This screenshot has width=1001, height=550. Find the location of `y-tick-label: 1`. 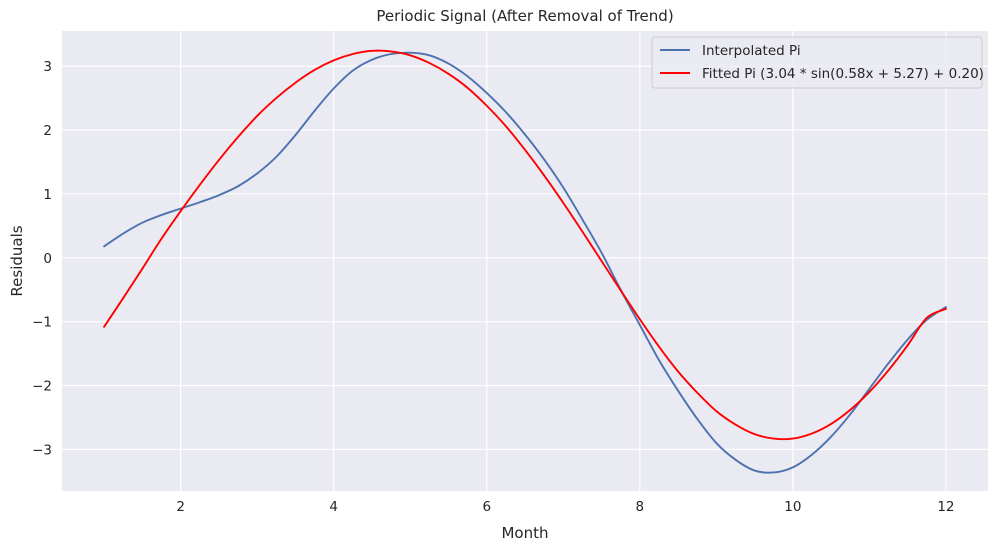

y-tick-label: 1 is located at coordinates (47, 195).